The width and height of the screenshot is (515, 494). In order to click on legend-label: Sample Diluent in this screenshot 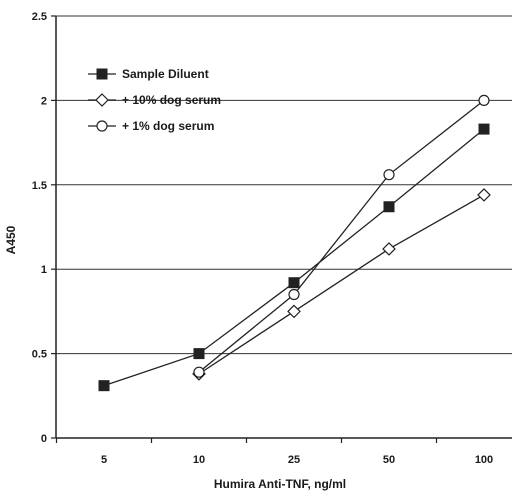, I will do `click(165, 74)`.